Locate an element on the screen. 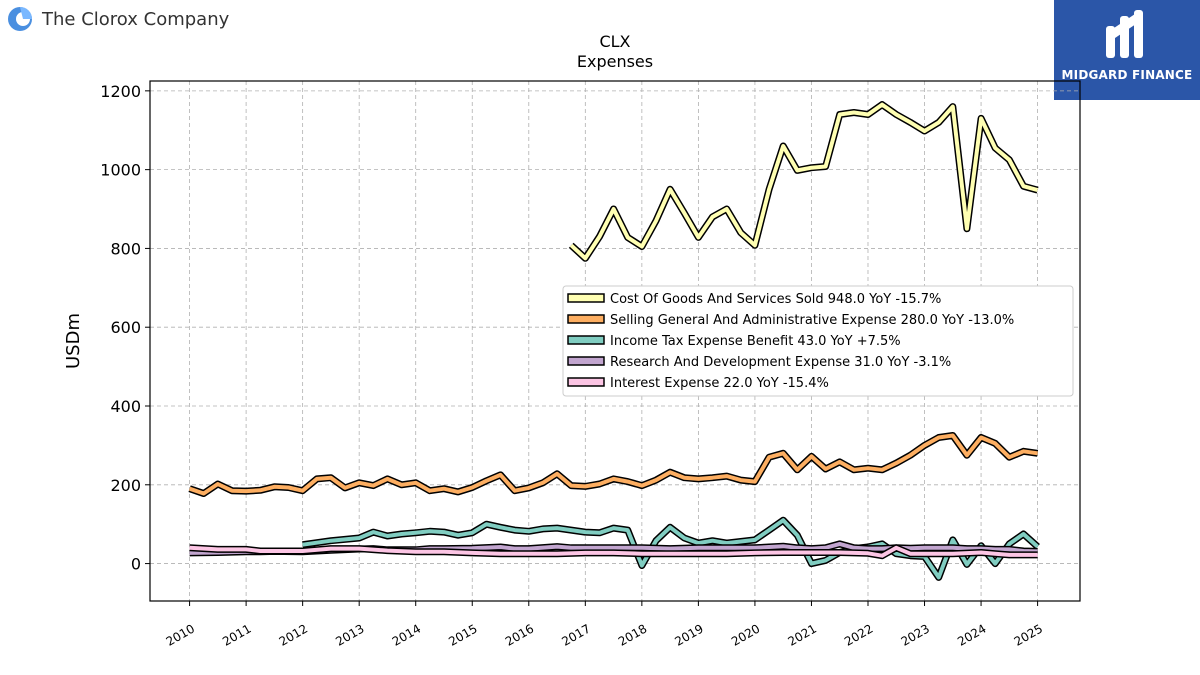 Image resolution: width=1200 pixels, height=675 pixels. x-tick-label: 2012 is located at coordinates (293, 634).